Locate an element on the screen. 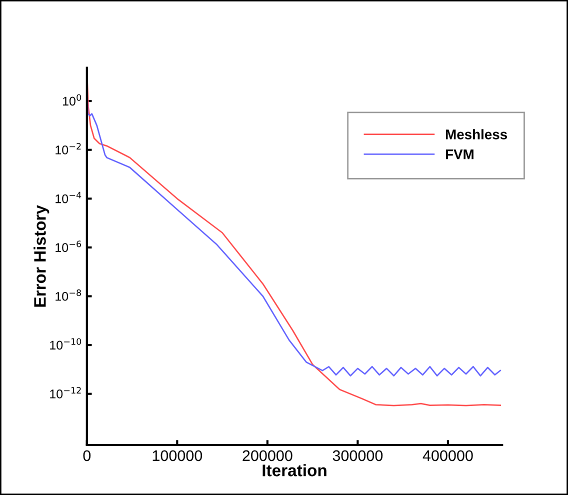 The image size is (568, 495). x-axis-title: Iteration is located at coordinates (294, 470).